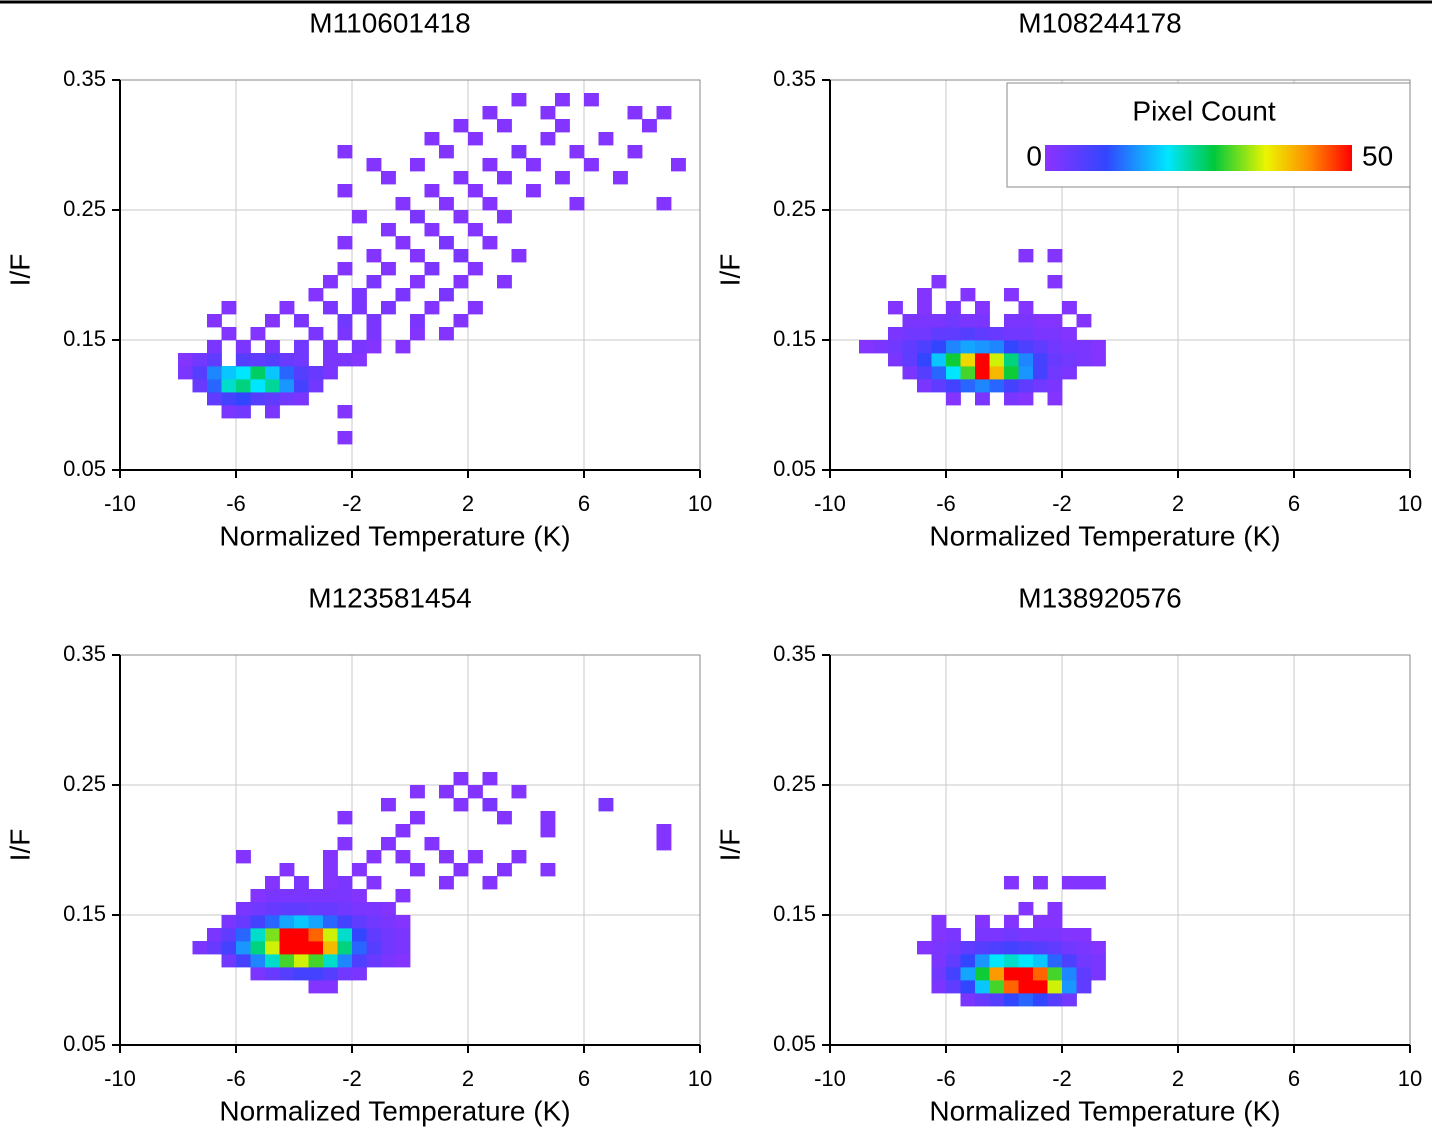 Image resolution: width=1440 pixels, height=1137 pixels. What do you see at coordinates (84, 913) in the screenshot?
I see `y-tick-label: 0.15` at bounding box center [84, 913].